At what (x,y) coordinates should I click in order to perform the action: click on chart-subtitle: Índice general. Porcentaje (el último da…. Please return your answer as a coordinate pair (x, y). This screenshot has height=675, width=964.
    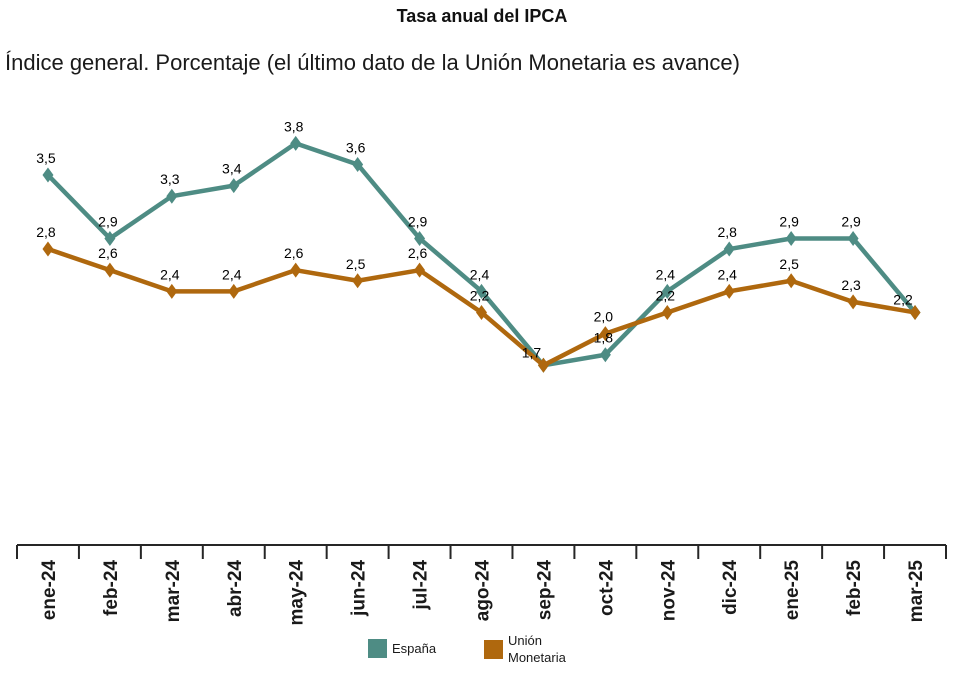
    Looking at the image, I should click on (372, 62).